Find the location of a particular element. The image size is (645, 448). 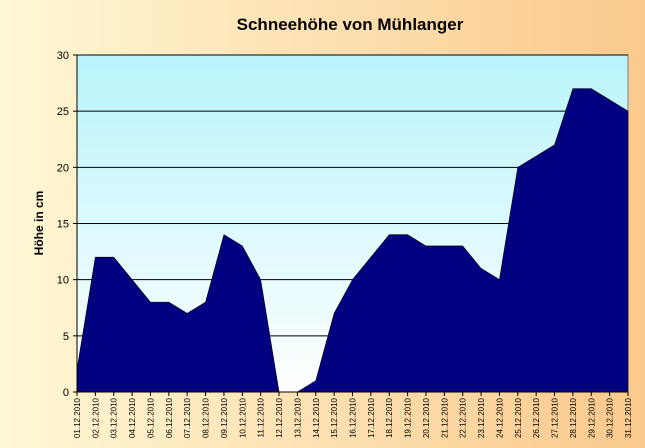

x-tick-label: 30.12.2010 is located at coordinates (610, 417).